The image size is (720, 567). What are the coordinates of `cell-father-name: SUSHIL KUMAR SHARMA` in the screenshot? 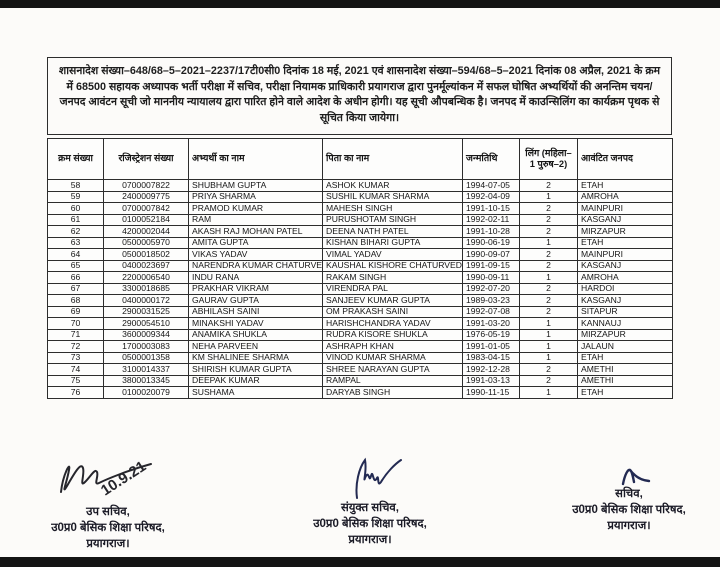 It's located at (392, 196).